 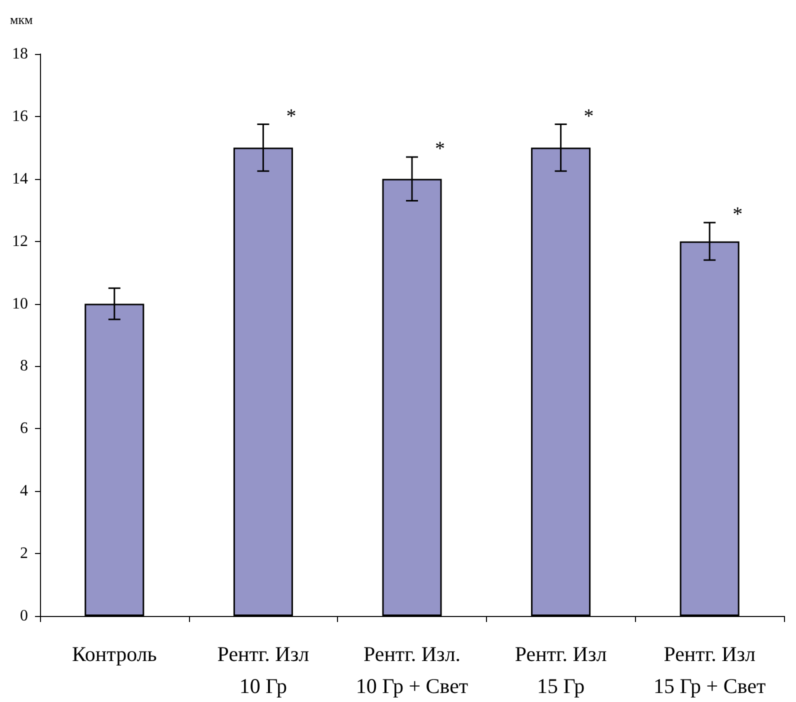 I want to click on y-tick-label: 0, so click(x=24, y=616).